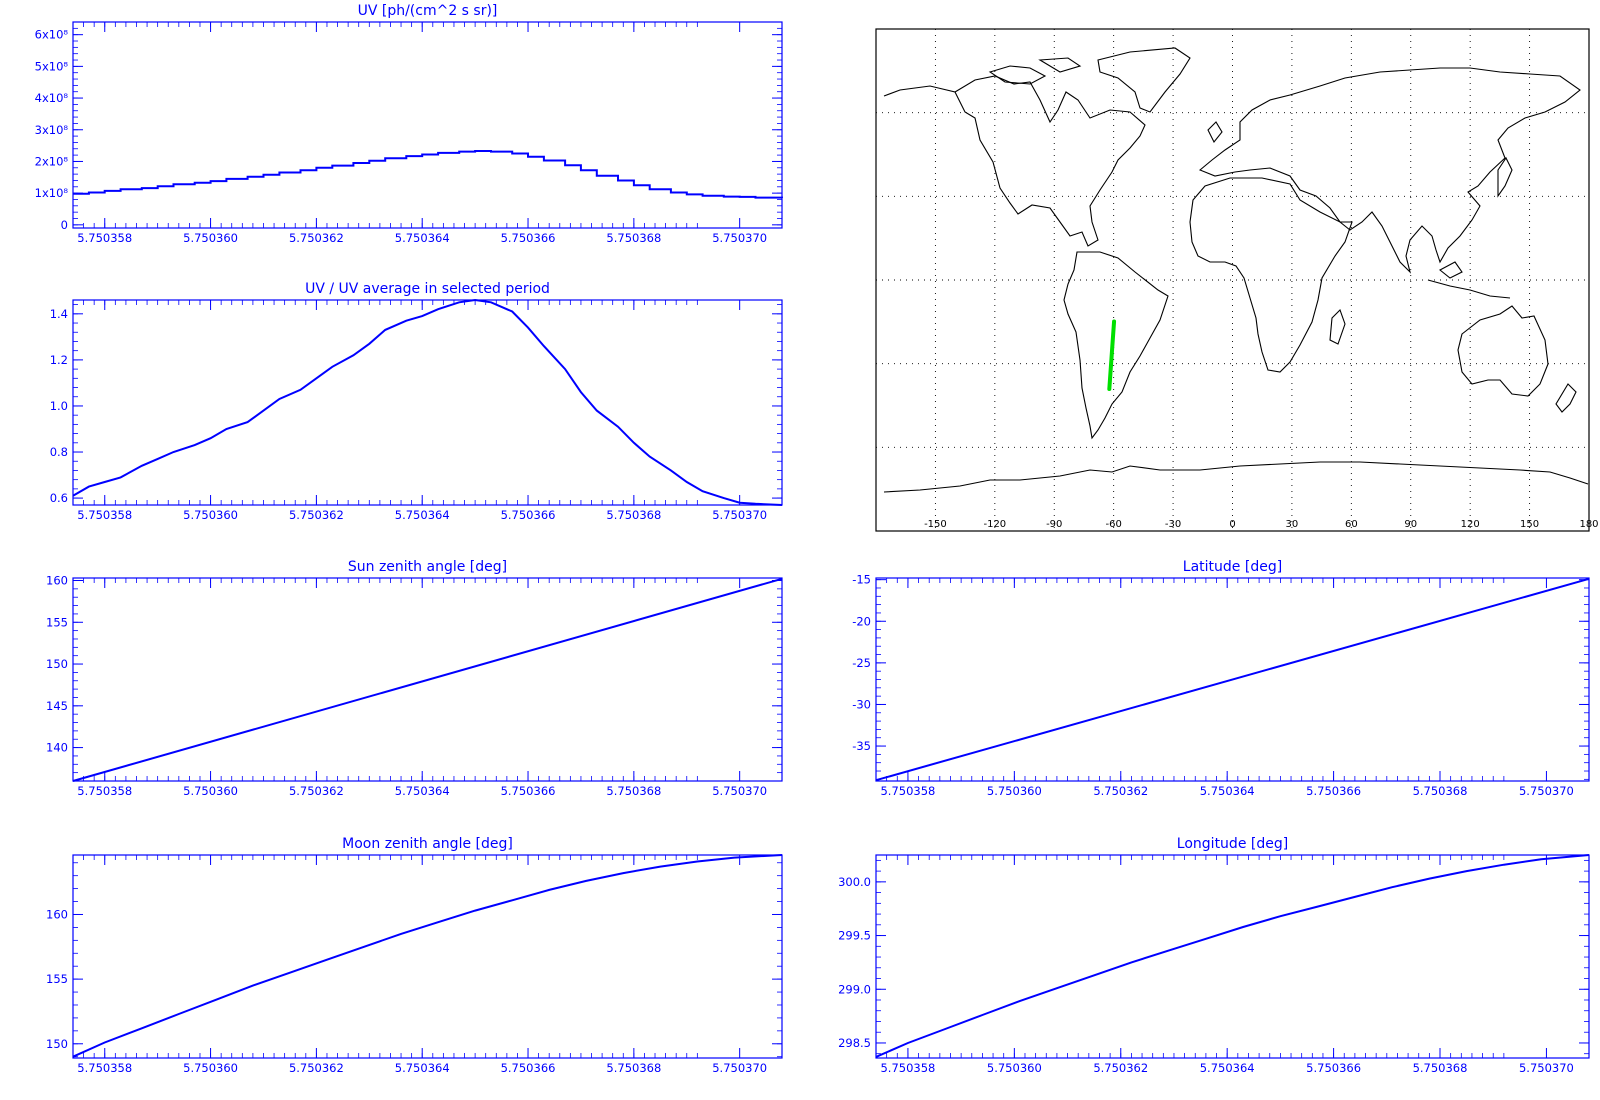  I want to click on coast-indonesia, so click(1469, 280).